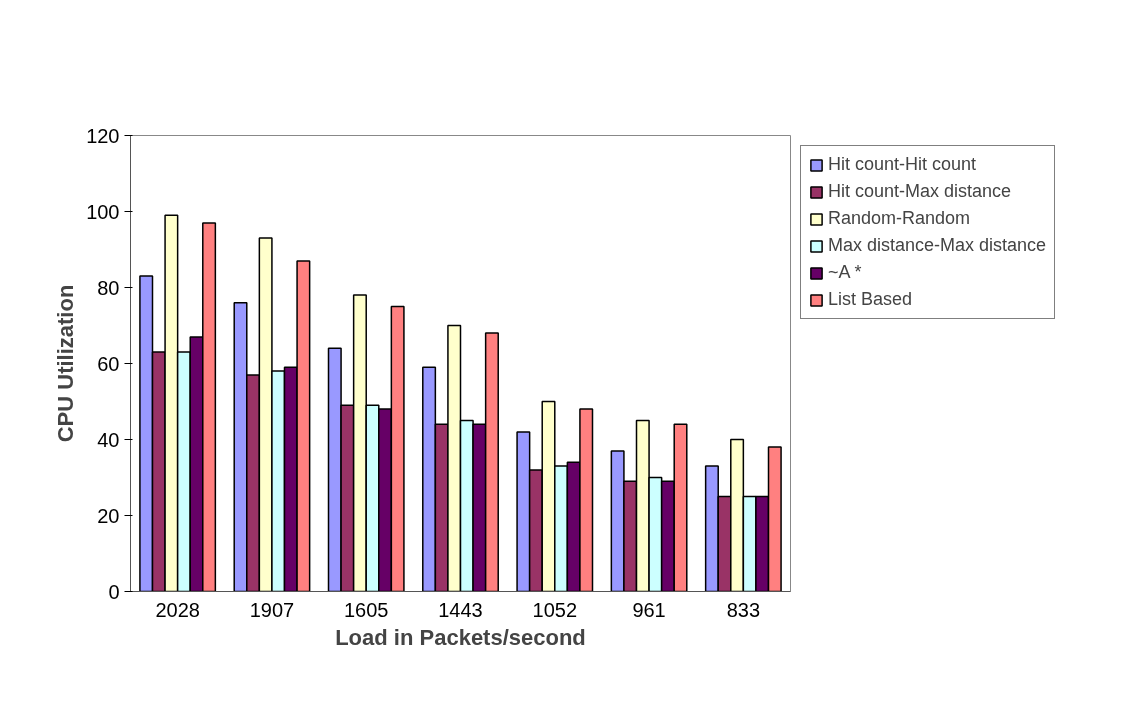 Image resolution: width=1130 pixels, height=721 pixels. Describe the element at coordinates (649, 609) in the screenshot. I see `x-tick-label: 961` at that location.